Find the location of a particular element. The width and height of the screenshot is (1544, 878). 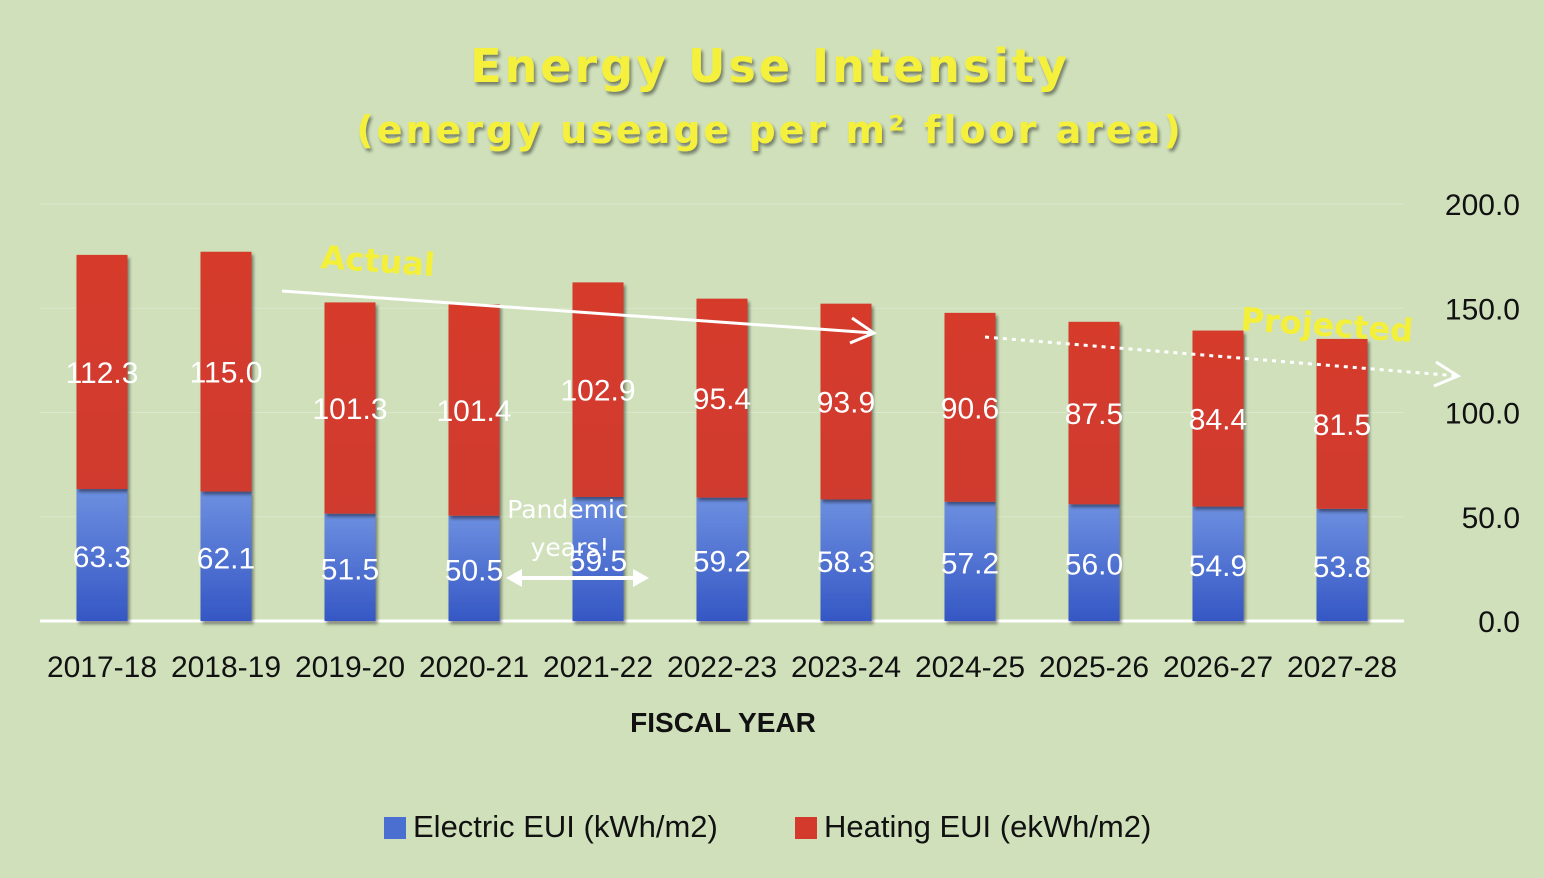

data-label-heating: 93.9 is located at coordinates (846, 403).